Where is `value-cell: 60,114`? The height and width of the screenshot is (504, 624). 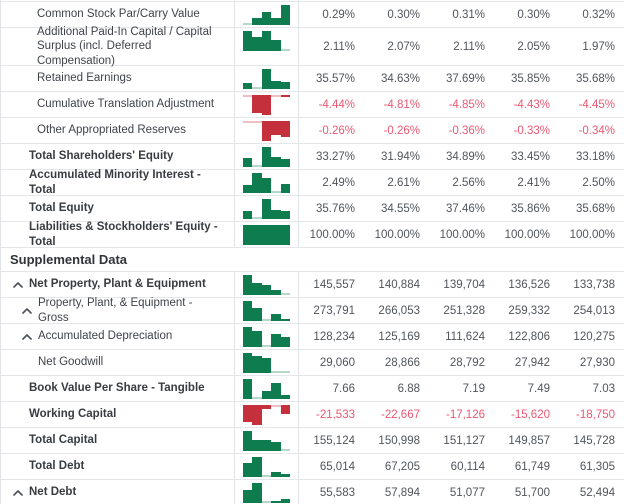
value-cell: 60,114 is located at coordinates (467, 466).